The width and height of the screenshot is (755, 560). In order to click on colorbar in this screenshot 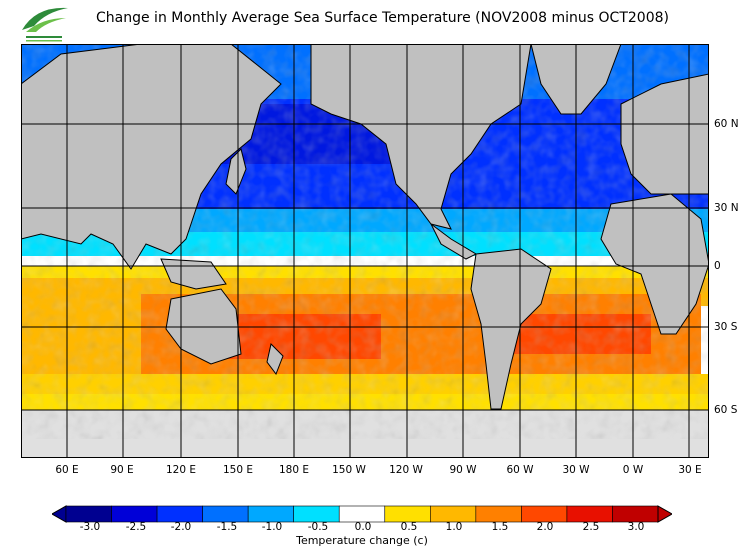, I will do `click(362, 514)`.